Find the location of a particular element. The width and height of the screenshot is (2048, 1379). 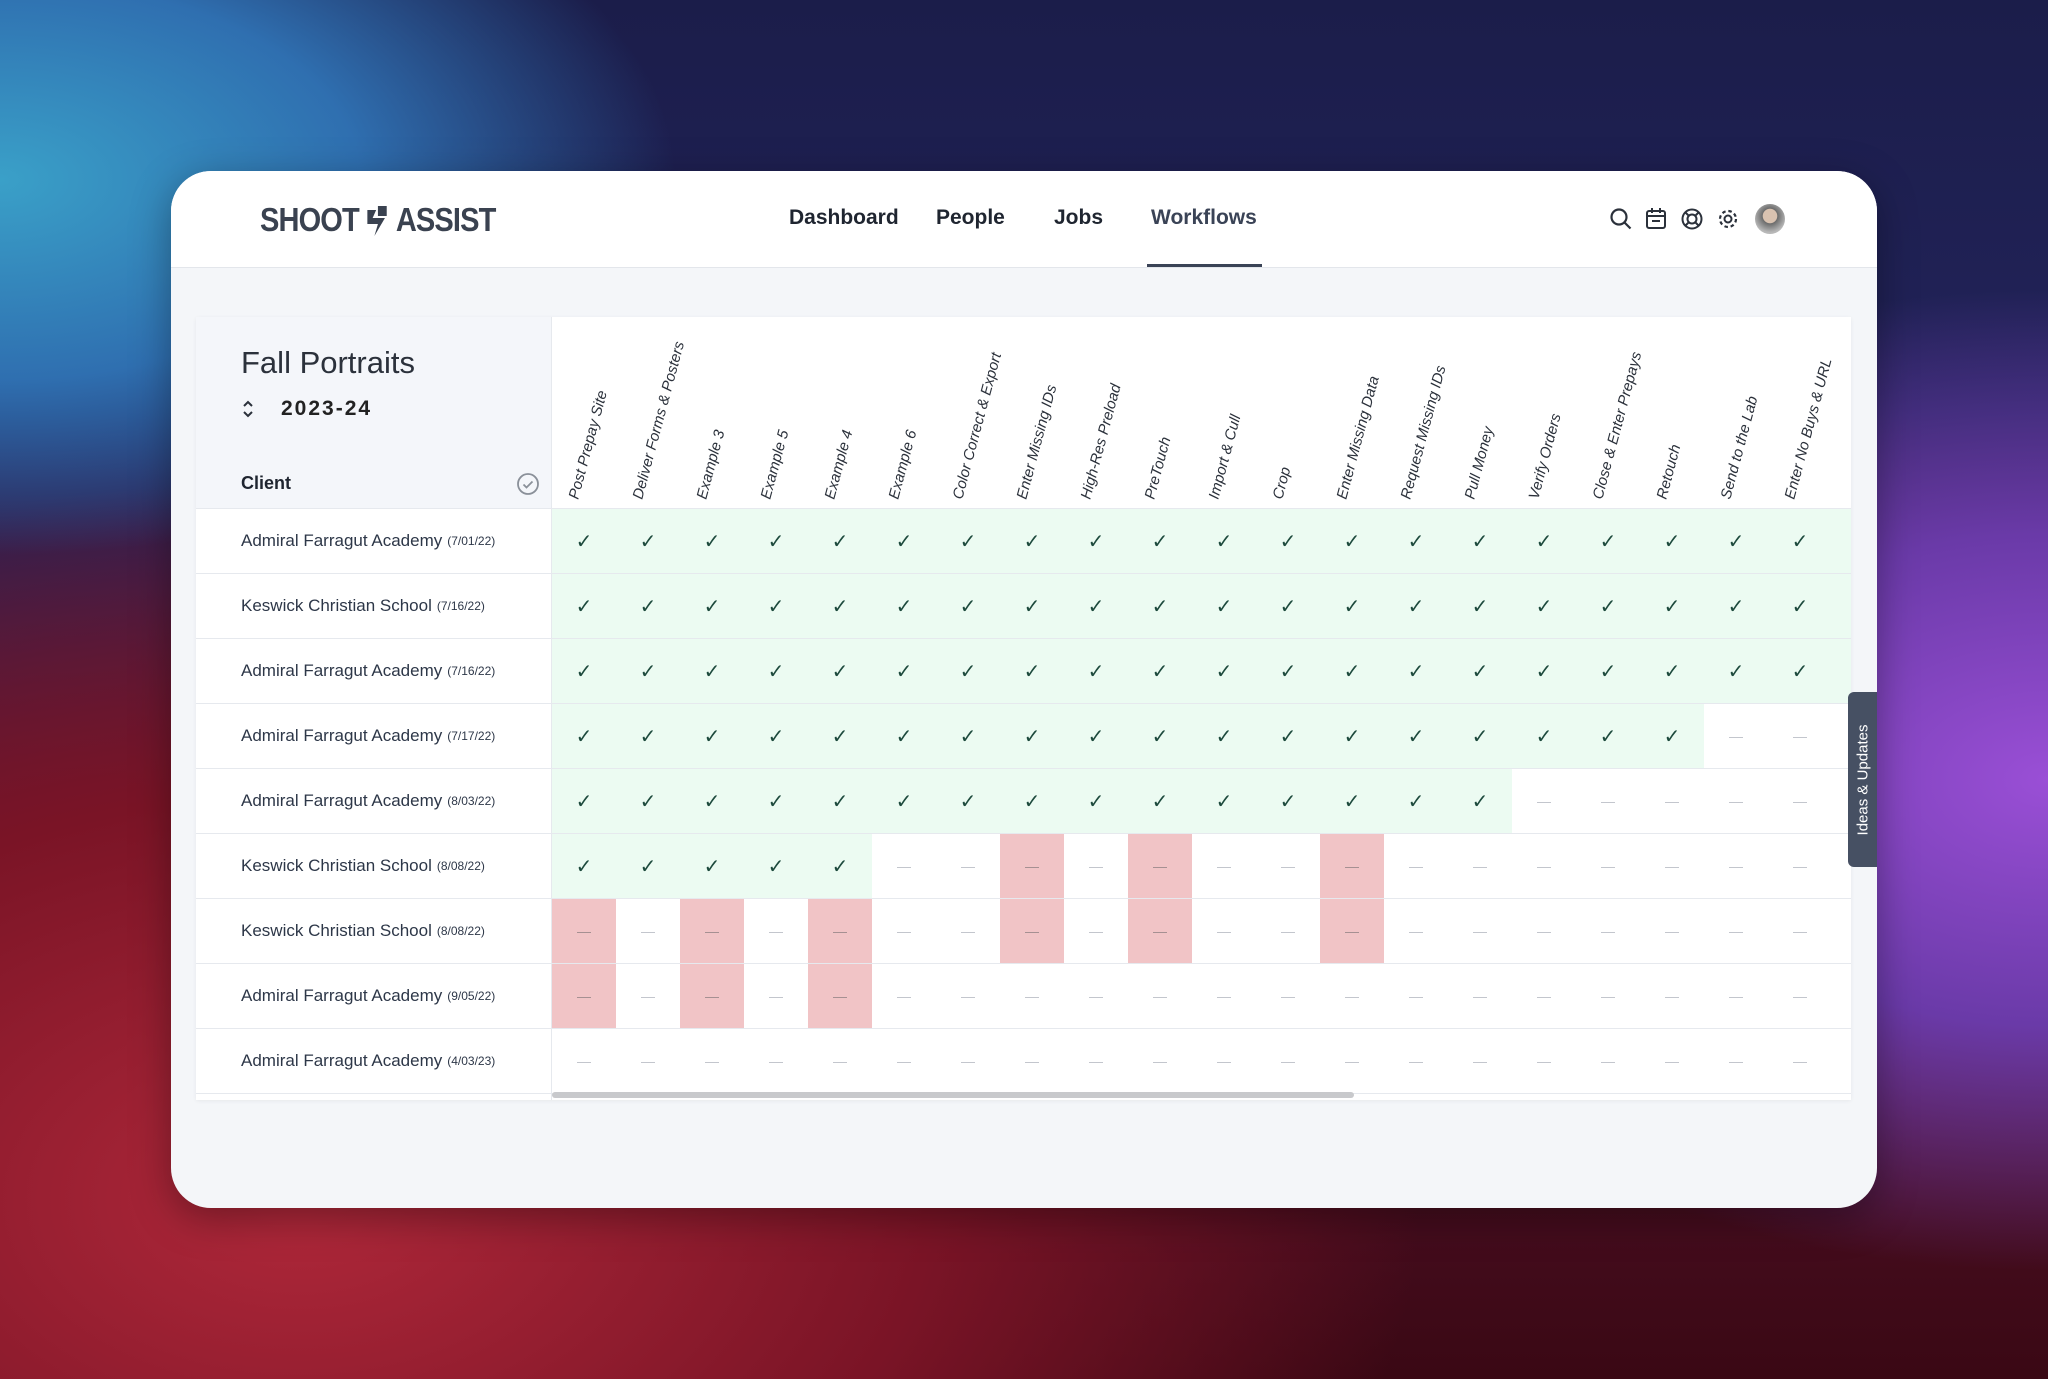

column-header: Close & Enter Prepays is located at coordinates (1611, 413).